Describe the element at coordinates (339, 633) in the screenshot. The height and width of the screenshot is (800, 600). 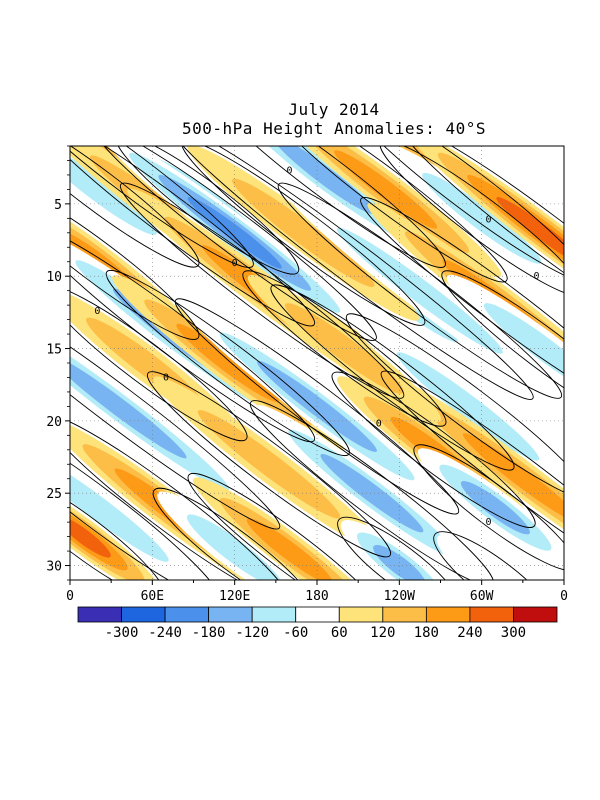
I see `colorbar-label: 60` at that location.